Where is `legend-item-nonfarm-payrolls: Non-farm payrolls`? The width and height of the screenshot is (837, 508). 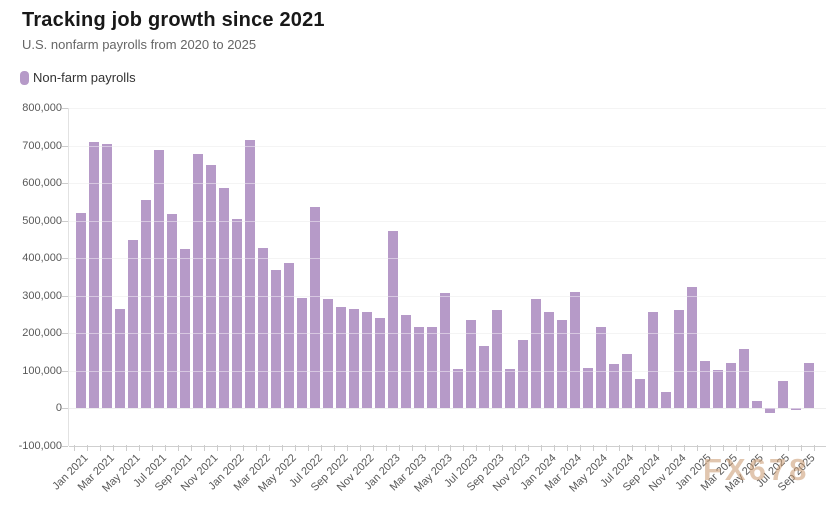
legend-item-nonfarm-payrolls: Non-farm payrolls is located at coordinates (78, 77).